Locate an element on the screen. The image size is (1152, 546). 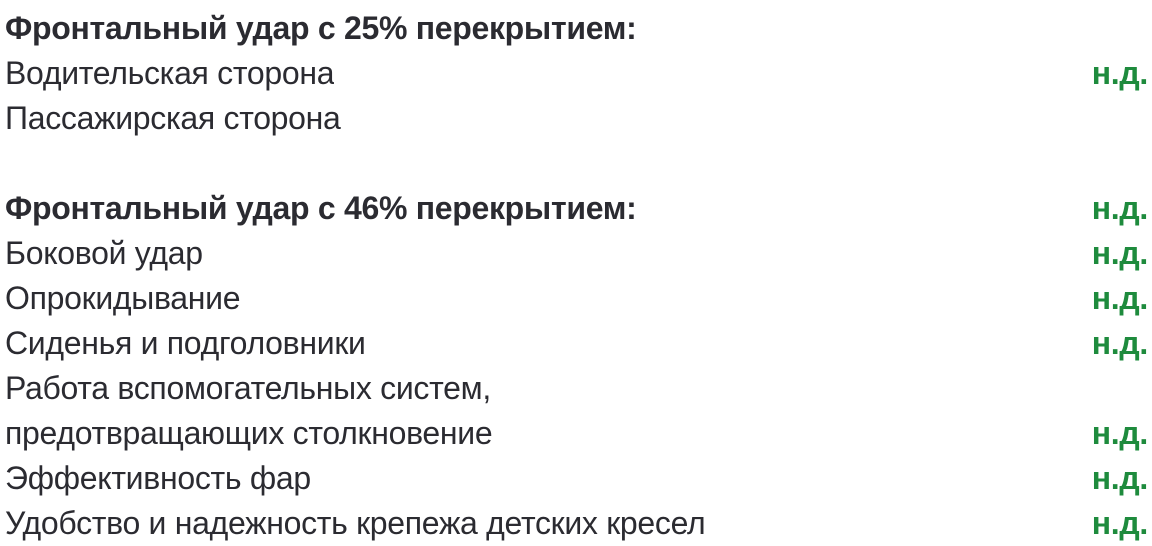
rating-row: предотвращающих столкновение н.д. is located at coordinates (576, 433).